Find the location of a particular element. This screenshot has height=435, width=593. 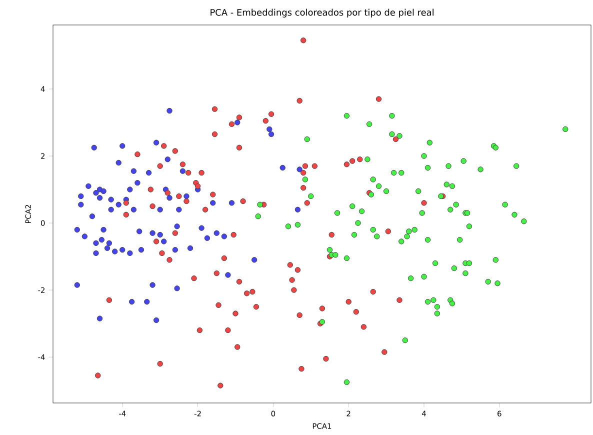

chart-title: PCA - Embeddings coloreados por tipo de piel real is located at coordinates (322, 13).